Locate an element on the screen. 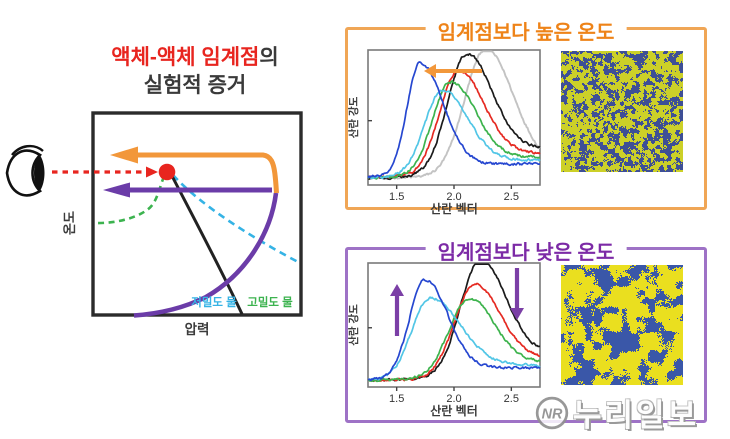  nr-logo-icon: NR is located at coordinates (552, 412).